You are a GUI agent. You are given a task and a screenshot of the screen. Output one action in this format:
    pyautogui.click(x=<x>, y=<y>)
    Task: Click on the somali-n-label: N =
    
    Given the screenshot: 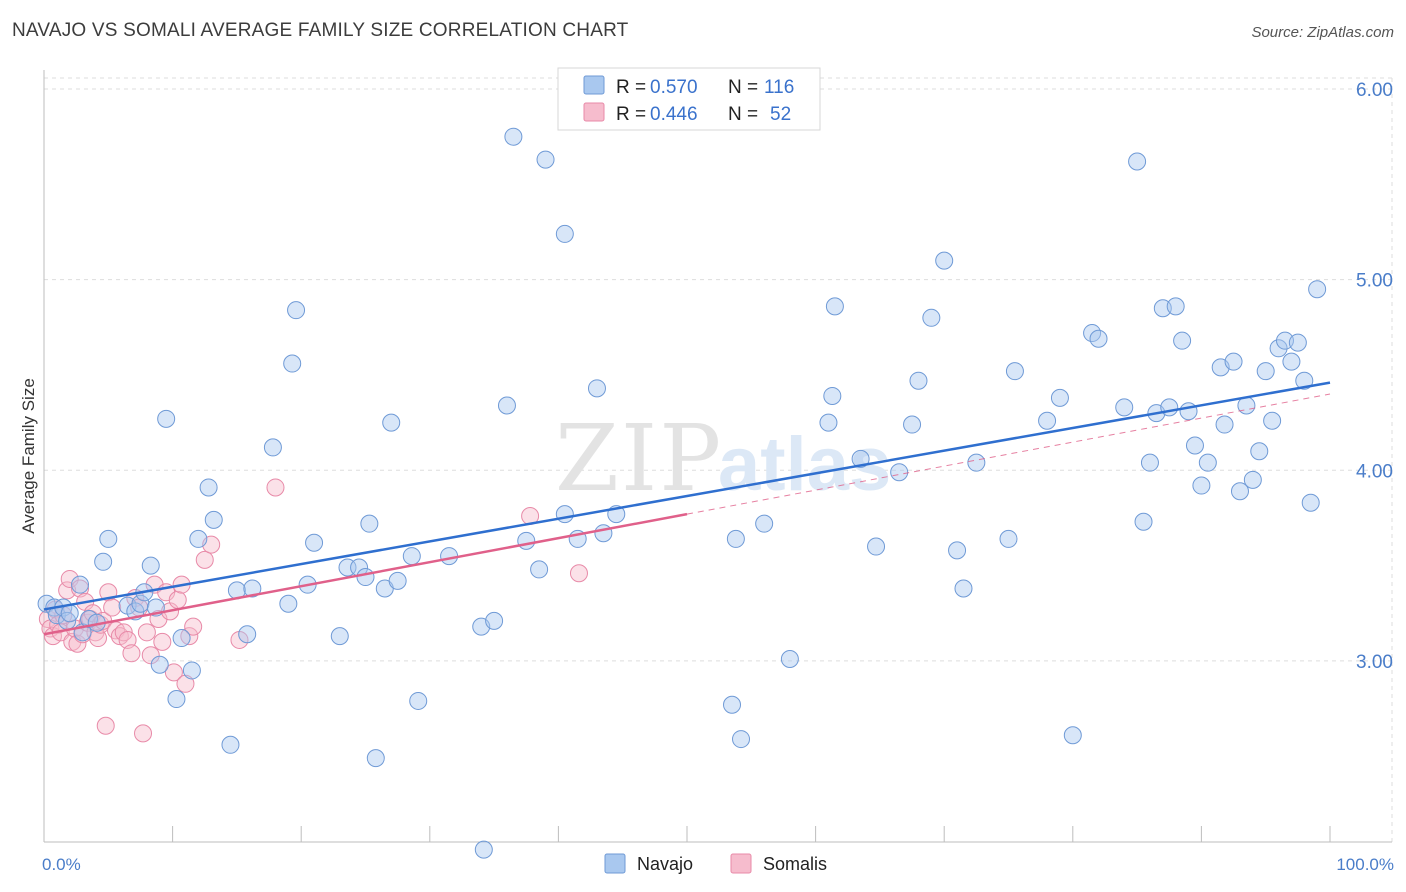 What is the action you would take?
    pyautogui.click(x=743, y=114)
    